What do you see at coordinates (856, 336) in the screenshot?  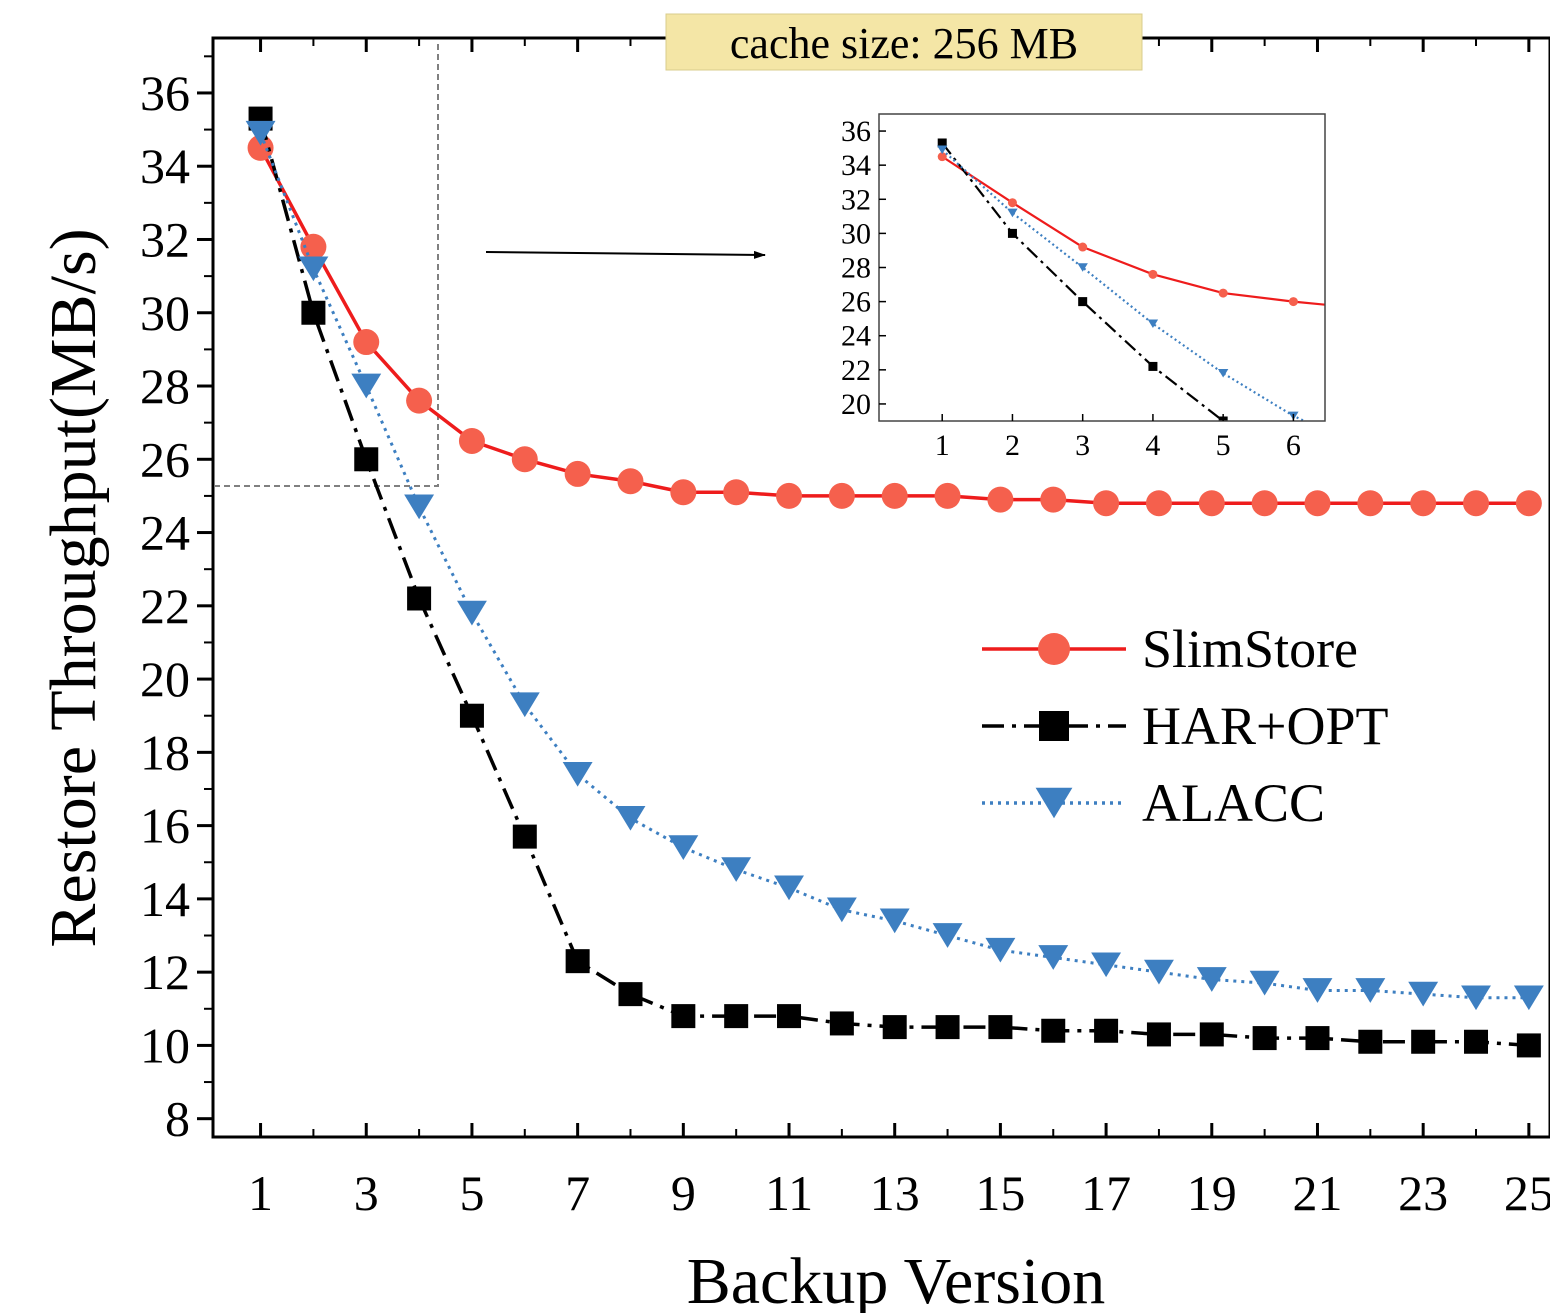 I see `inset-y-tick-label: 24` at bounding box center [856, 336].